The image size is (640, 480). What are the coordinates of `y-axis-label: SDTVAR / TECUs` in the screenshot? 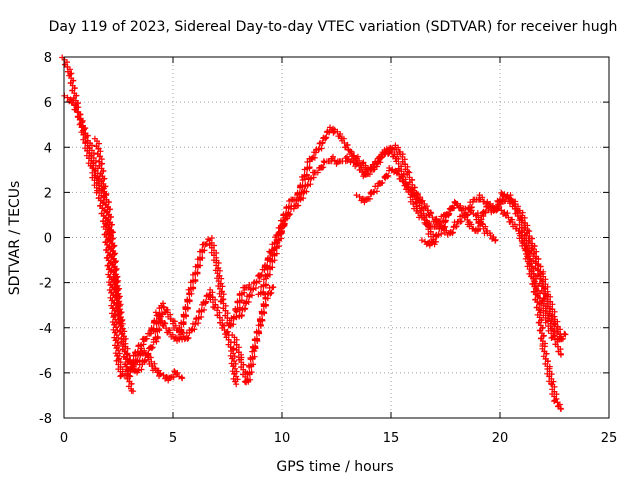 It's located at (15, 238).